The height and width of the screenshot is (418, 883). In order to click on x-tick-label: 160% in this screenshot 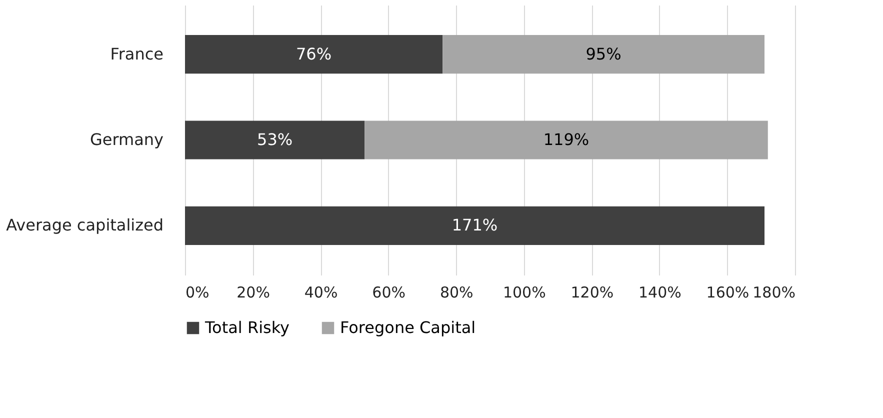, I will do `click(728, 293)`.